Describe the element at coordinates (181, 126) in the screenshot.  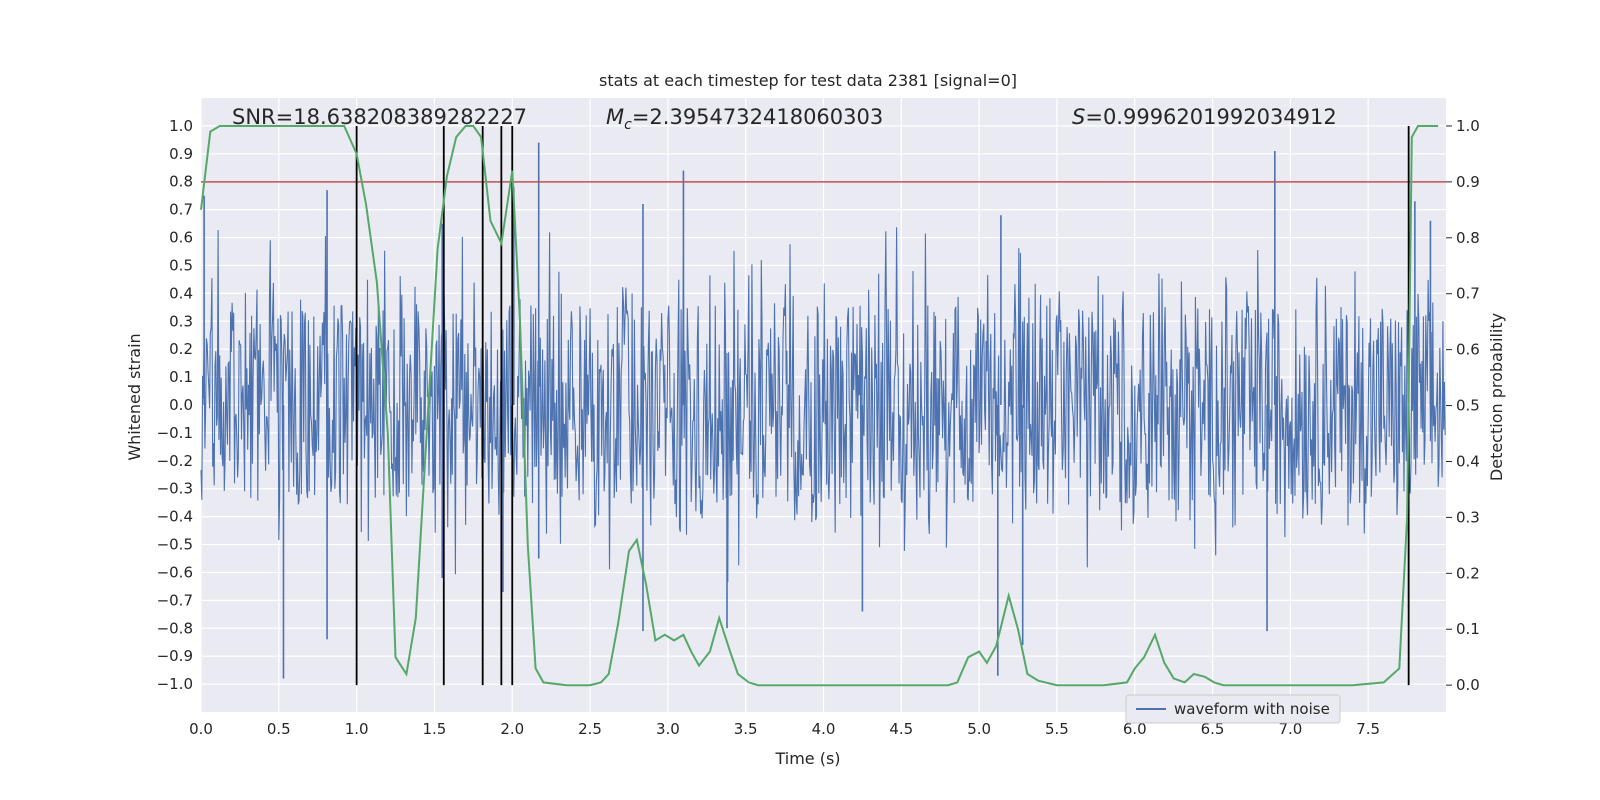
I see `y-tick-label: 1.0` at that location.